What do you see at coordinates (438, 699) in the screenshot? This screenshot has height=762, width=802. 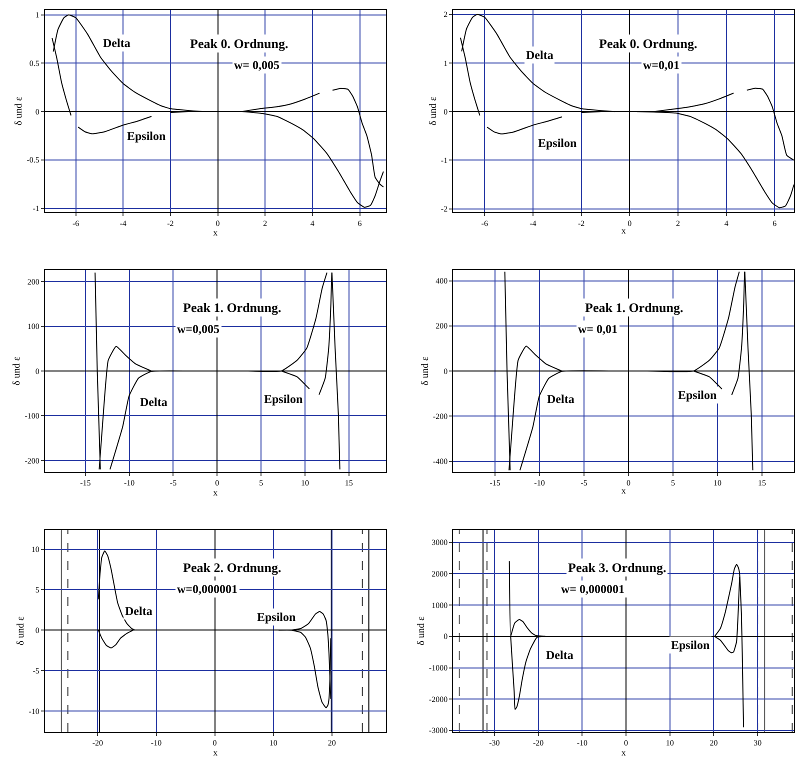 I see `y-tick-label: -2000` at bounding box center [438, 699].